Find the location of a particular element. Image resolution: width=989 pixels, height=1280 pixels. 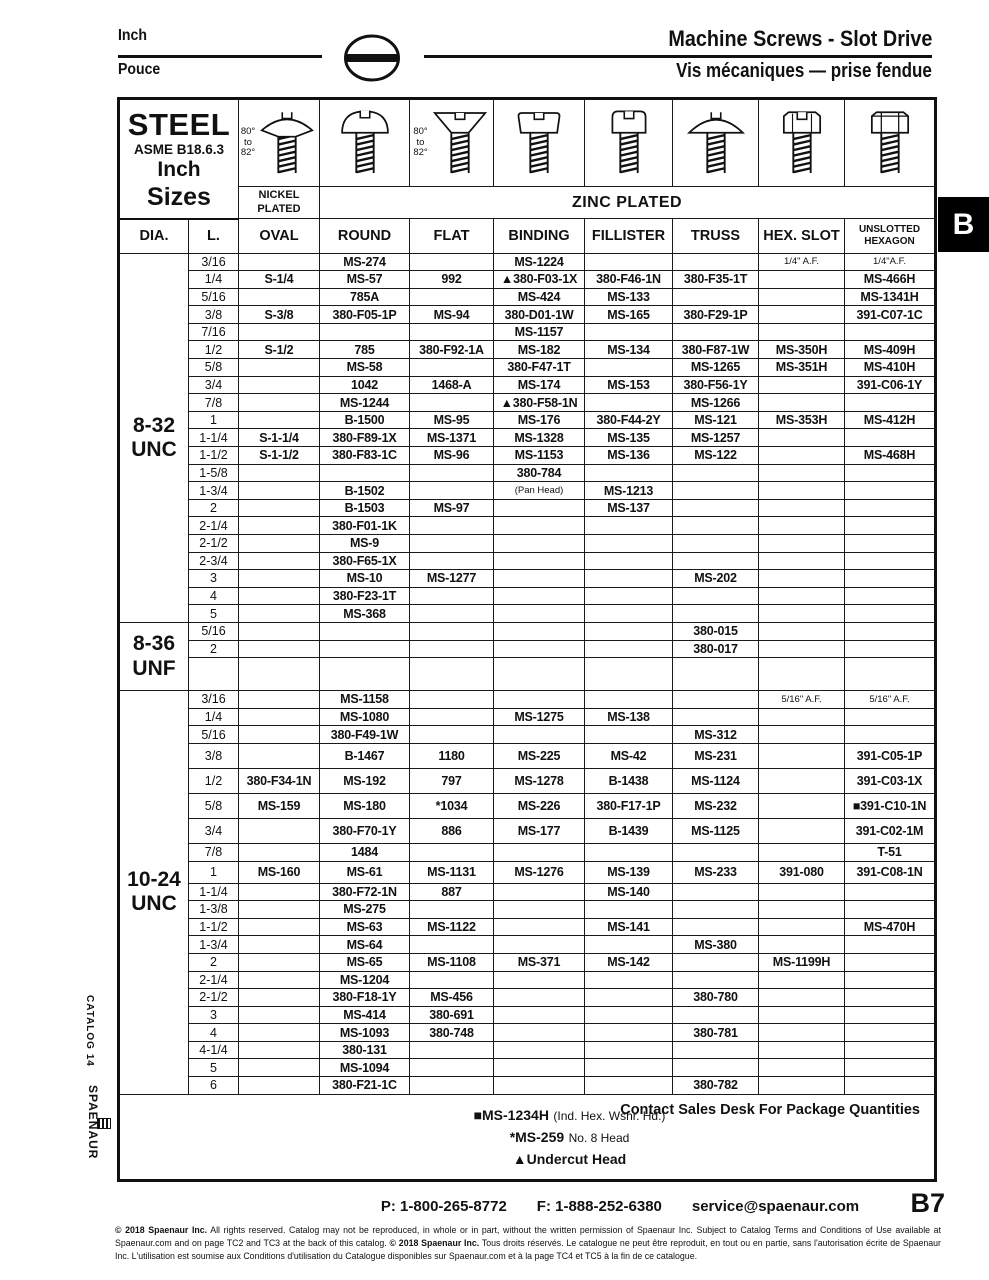

column-header-truss: TRUSS is located at coordinates (715, 236).